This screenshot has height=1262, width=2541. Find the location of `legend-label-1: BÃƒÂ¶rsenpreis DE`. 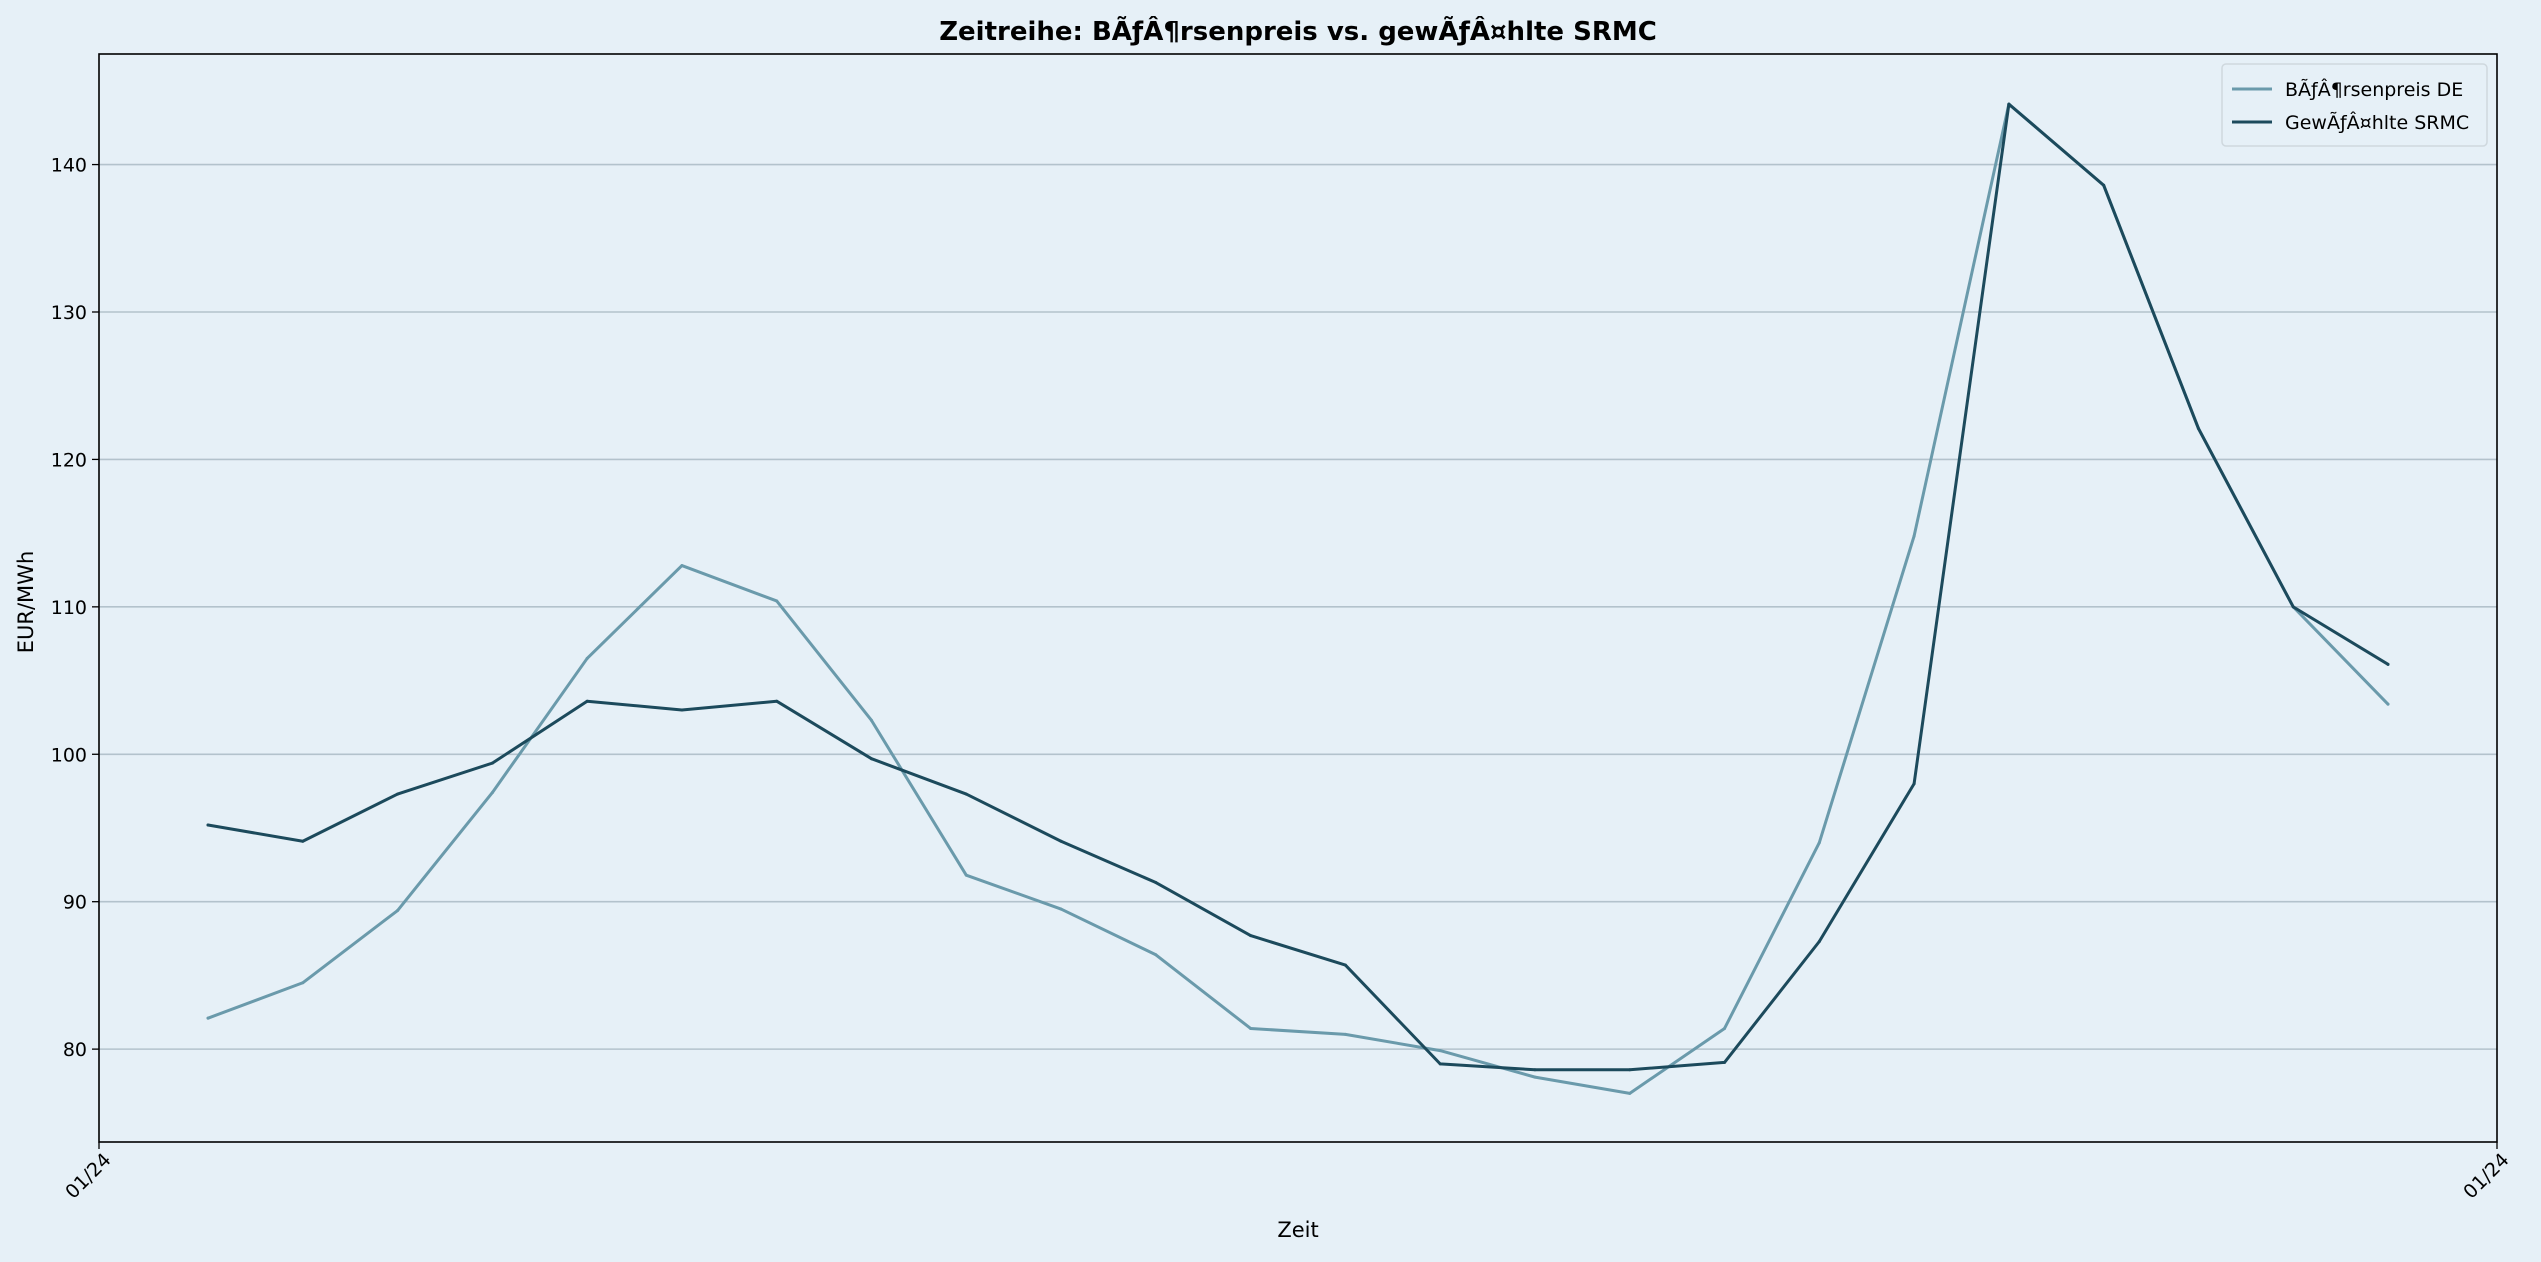

legend-label-1: BÃƒÂ¶rsenpreis DE is located at coordinates (2374, 89).